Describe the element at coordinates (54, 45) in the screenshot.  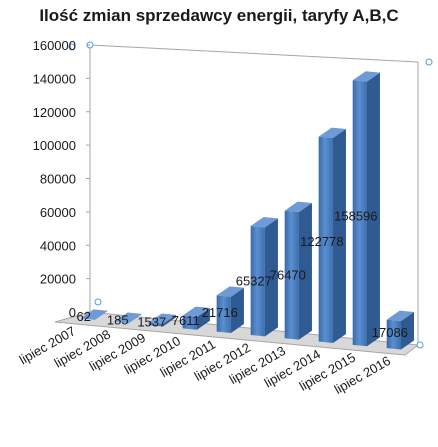
I see `y-tick-label: 160000` at that location.